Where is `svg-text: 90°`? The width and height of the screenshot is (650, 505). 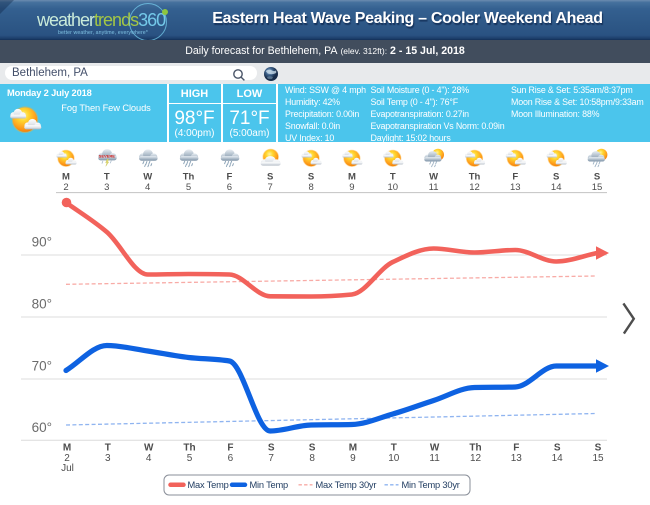 svg-text: 90° is located at coordinates (42, 242).